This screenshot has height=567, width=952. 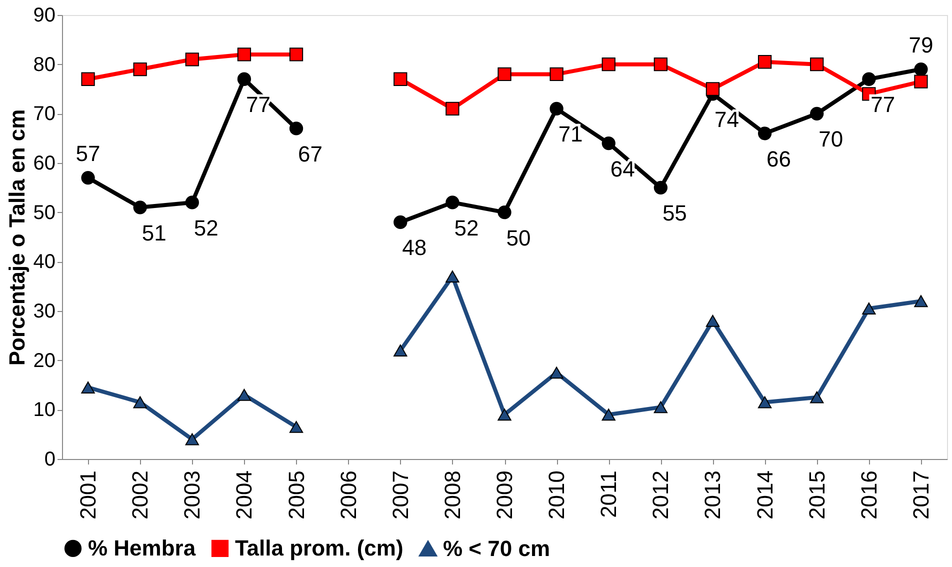 What do you see at coordinates (44, 65) in the screenshot?
I see `y-tick-label: 80` at bounding box center [44, 65].